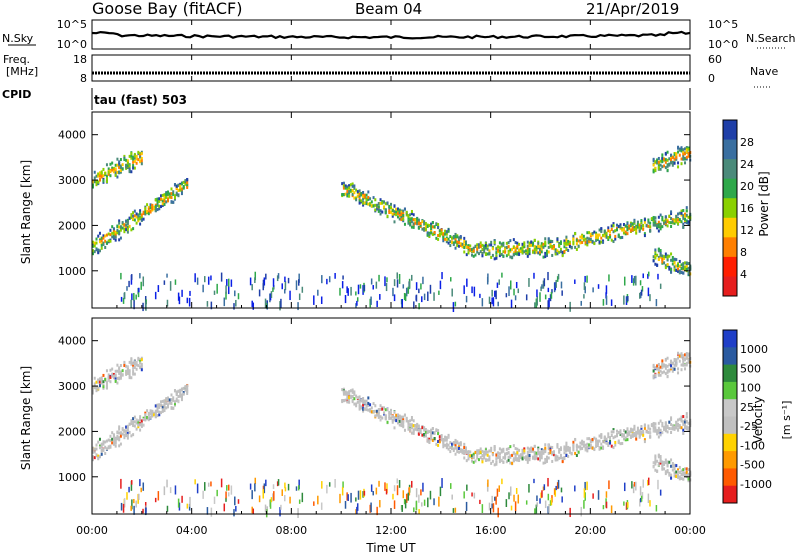  What do you see at coordinates (730, 460) in the screenshot?
I see `velocity-colorbar-swatch` at bounding box center [730, 460].